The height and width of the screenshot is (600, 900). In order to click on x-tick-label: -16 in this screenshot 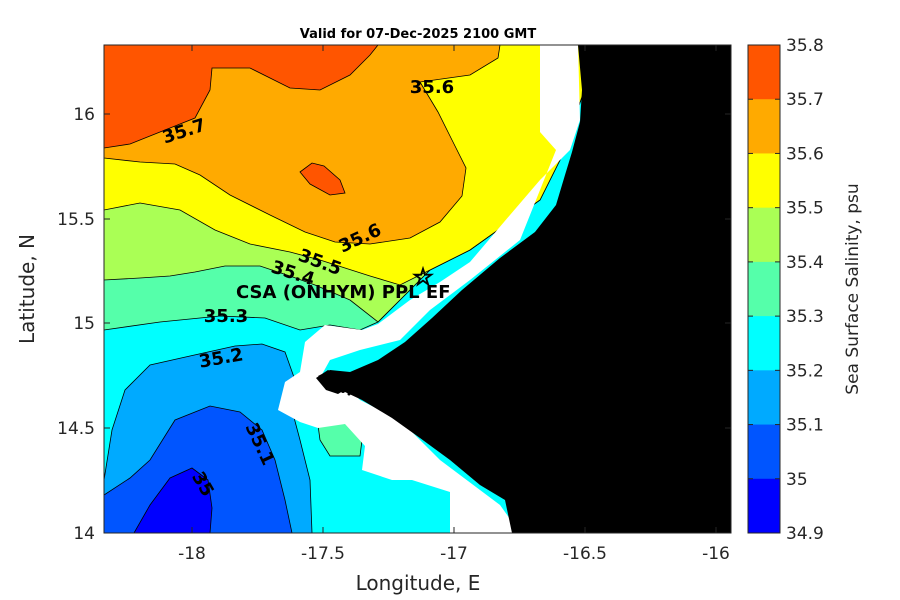, I will do `click(716, 554)`.